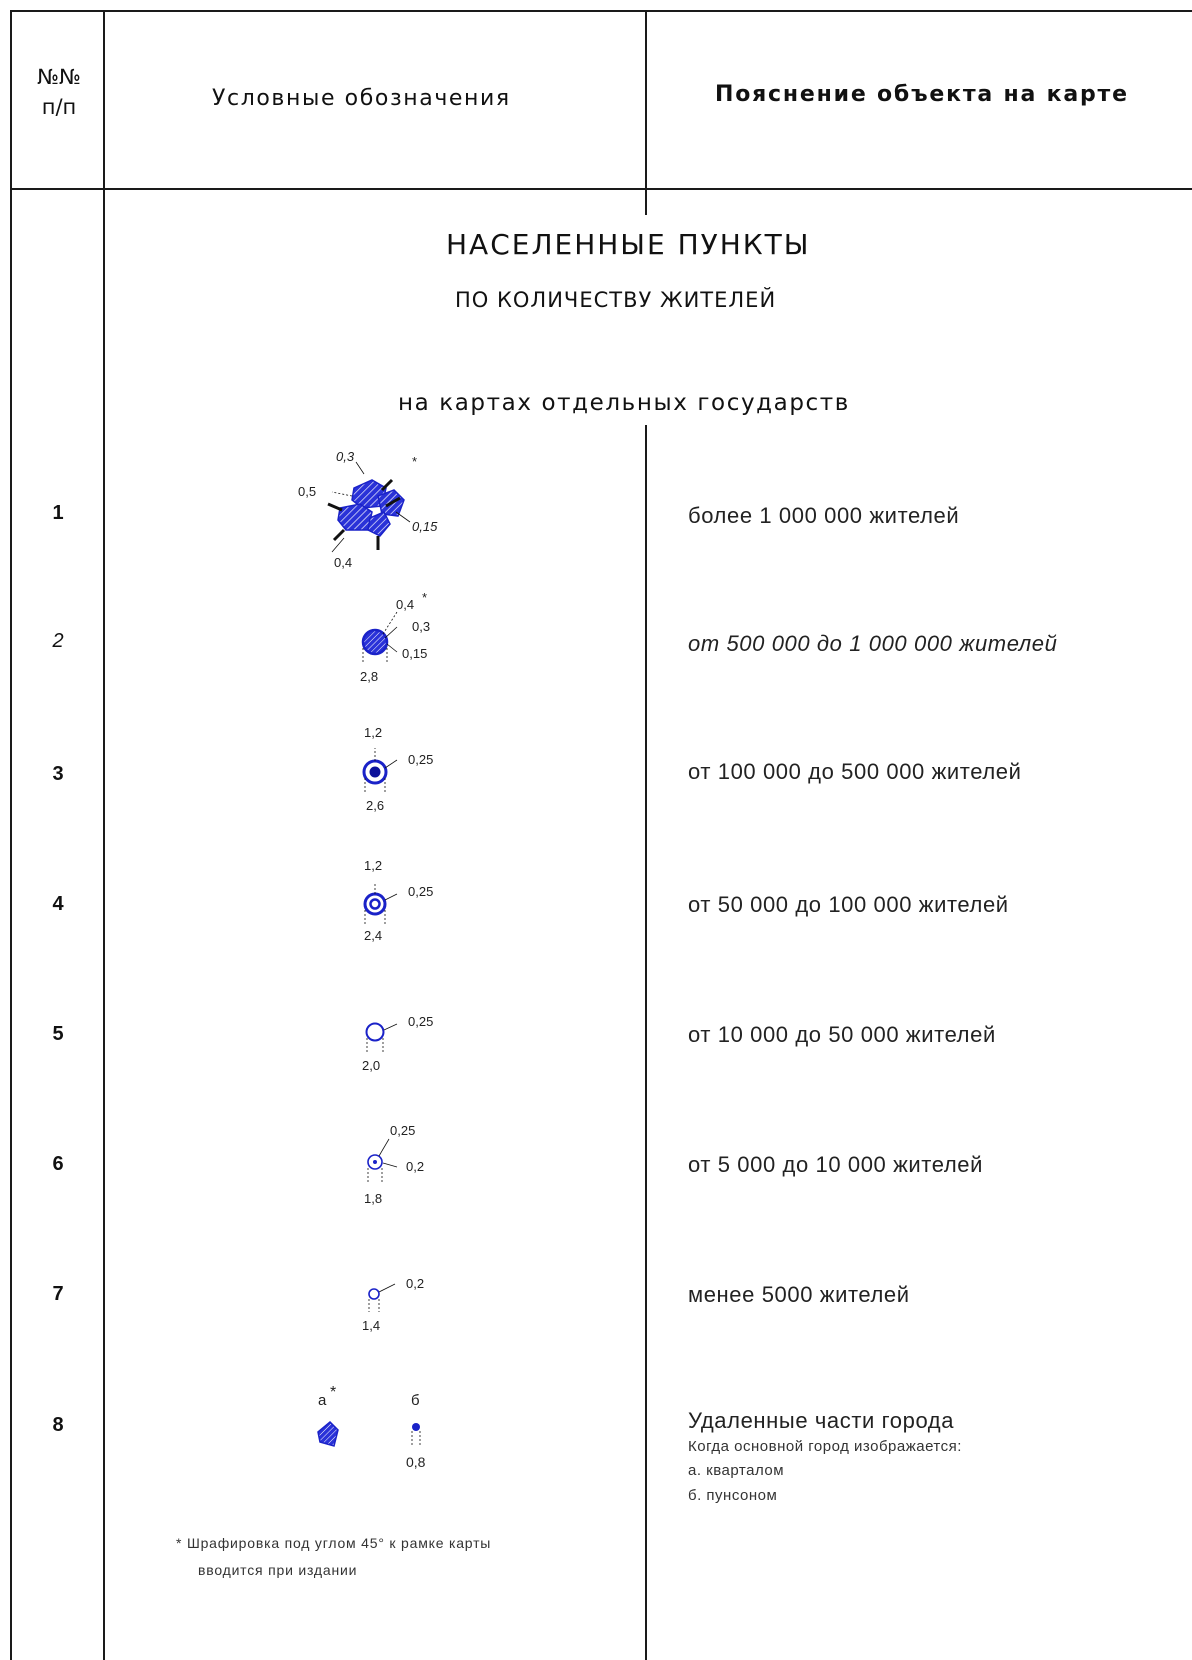 This screenshot has height=1660, width=1192. What do you see at coordinates (425, 526) in the screenshot?
I see `row1-label-d: 0,15` at bounding box center [425, 526].